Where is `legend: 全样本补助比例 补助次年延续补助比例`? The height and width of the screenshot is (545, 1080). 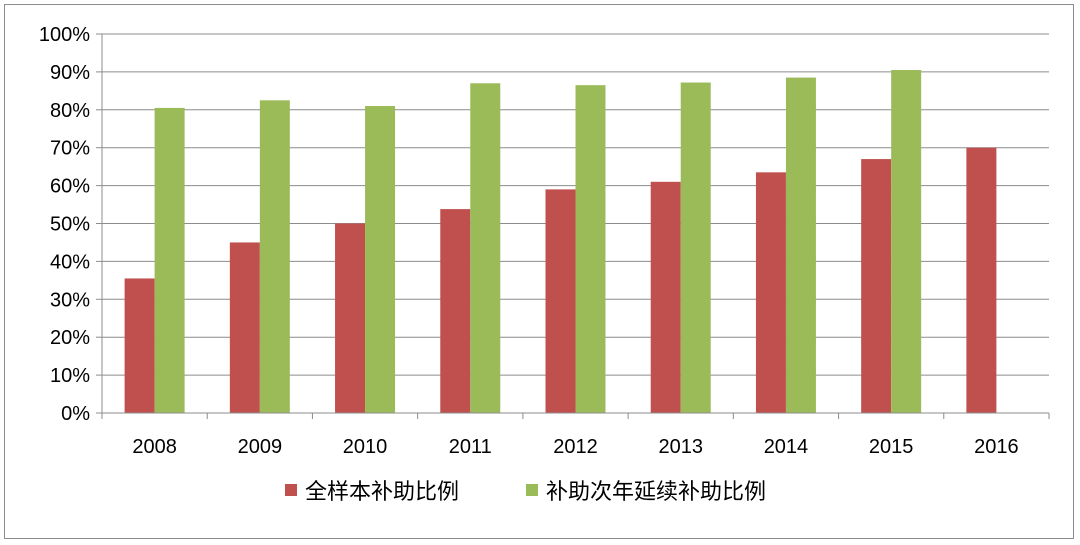
legend: 全样本补助比例 补助次年延续补助比例 is located at coordinates (525, 491).